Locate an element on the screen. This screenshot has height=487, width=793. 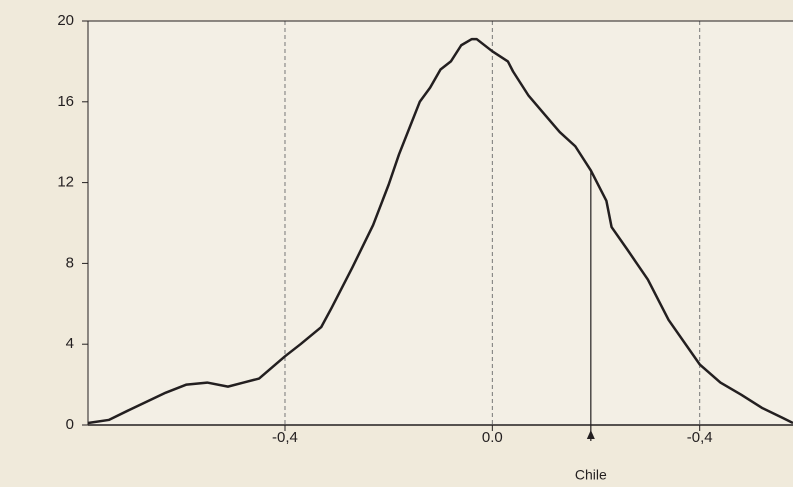
annotation-label: Chile is located at coordinates (591, 475).